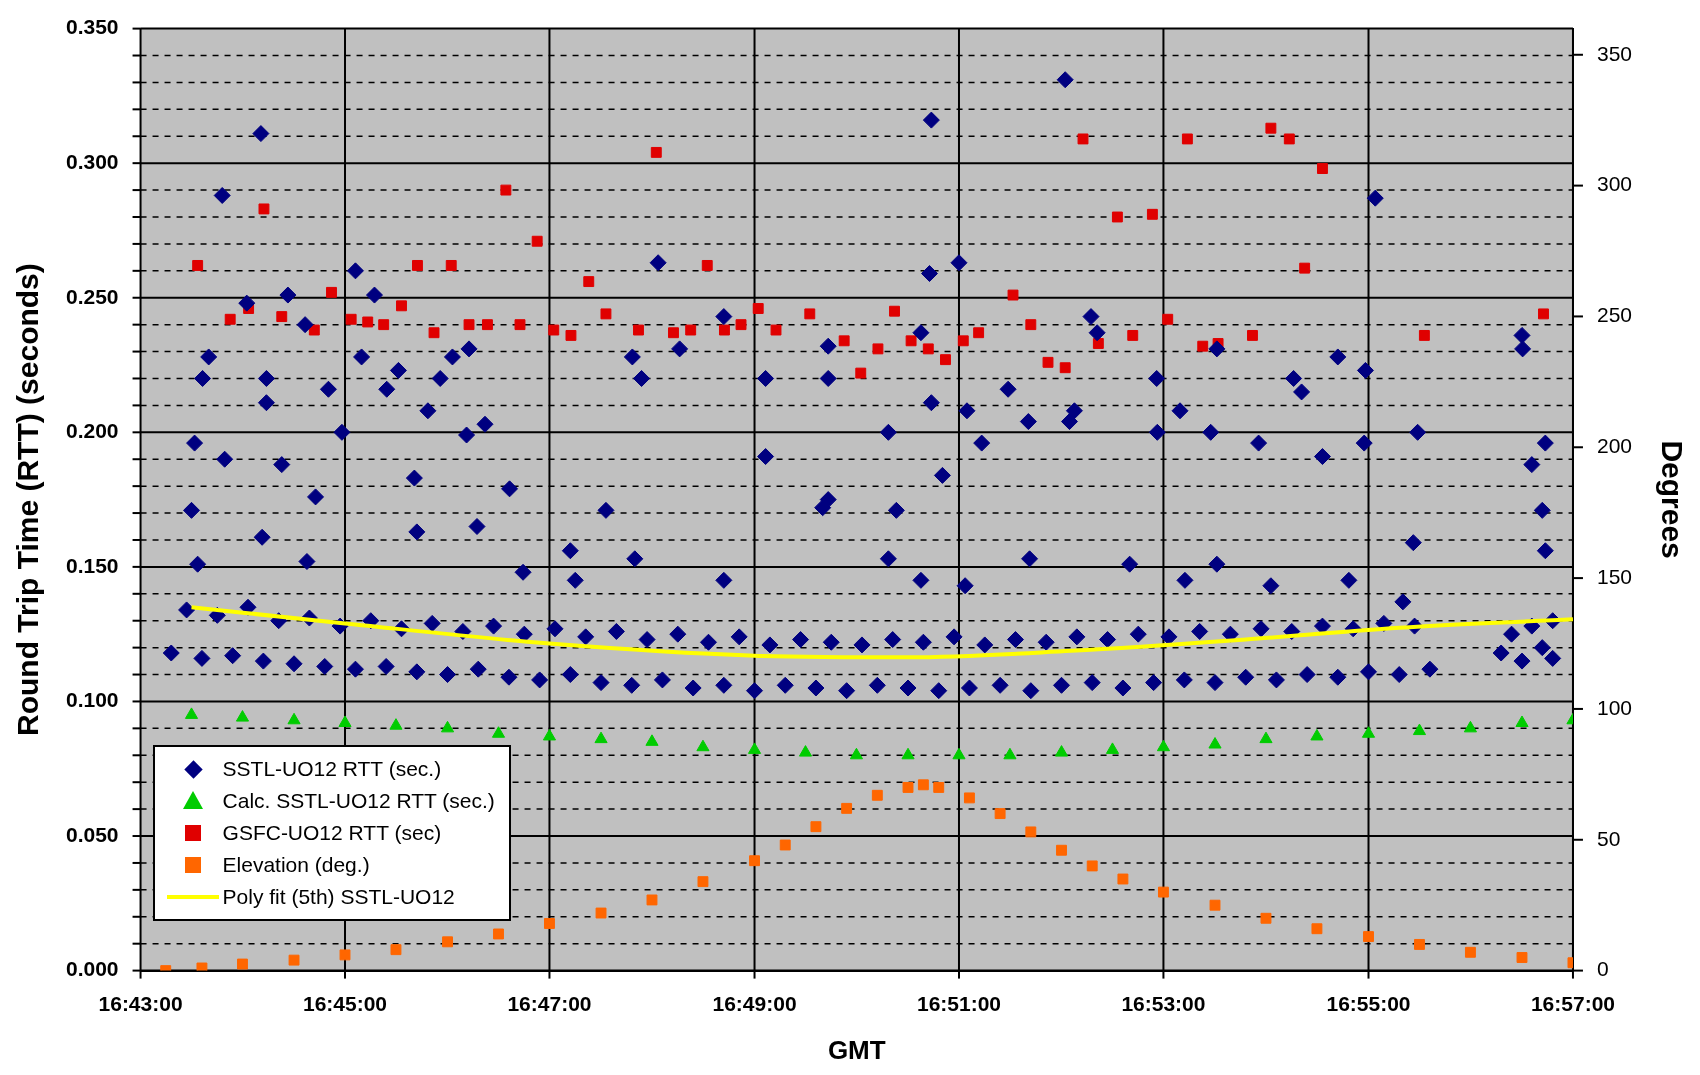 This screenshot has height=1075, width=1700. What do you see at coordinates (754, 1003) in the screenshot?
I see `x-tick-label: 16:49:00` at bounding box center [754, 1003].